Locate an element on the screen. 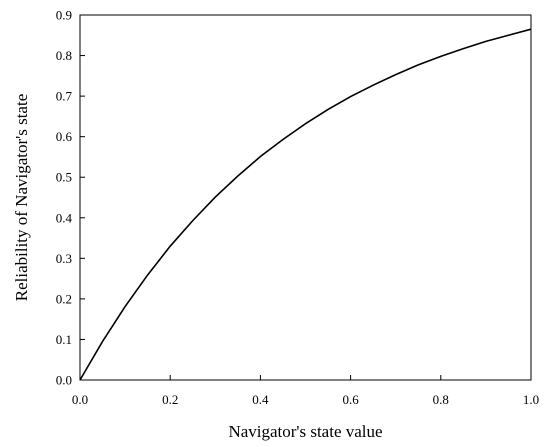 The width and height of the screenshot is (550, 447). x-tick-label: 0.8 is located at coordinates (441, 399).